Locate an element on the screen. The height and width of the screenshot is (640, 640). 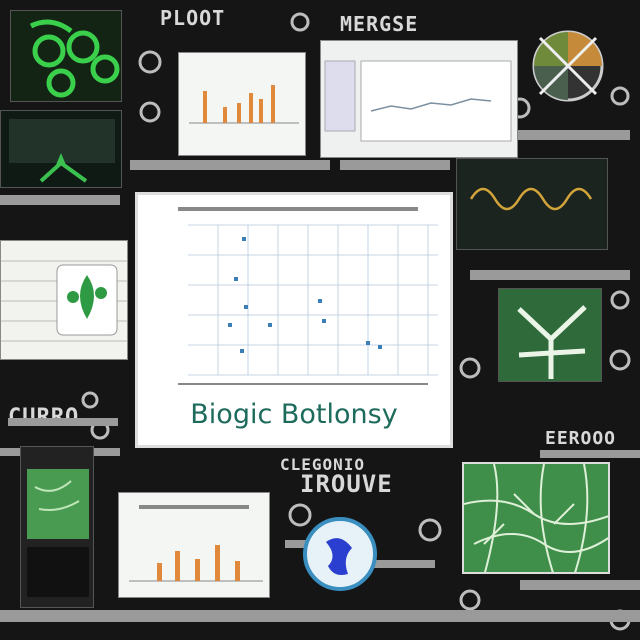
background-text-6: CLEGONIO is located at coordinates (323, 464).